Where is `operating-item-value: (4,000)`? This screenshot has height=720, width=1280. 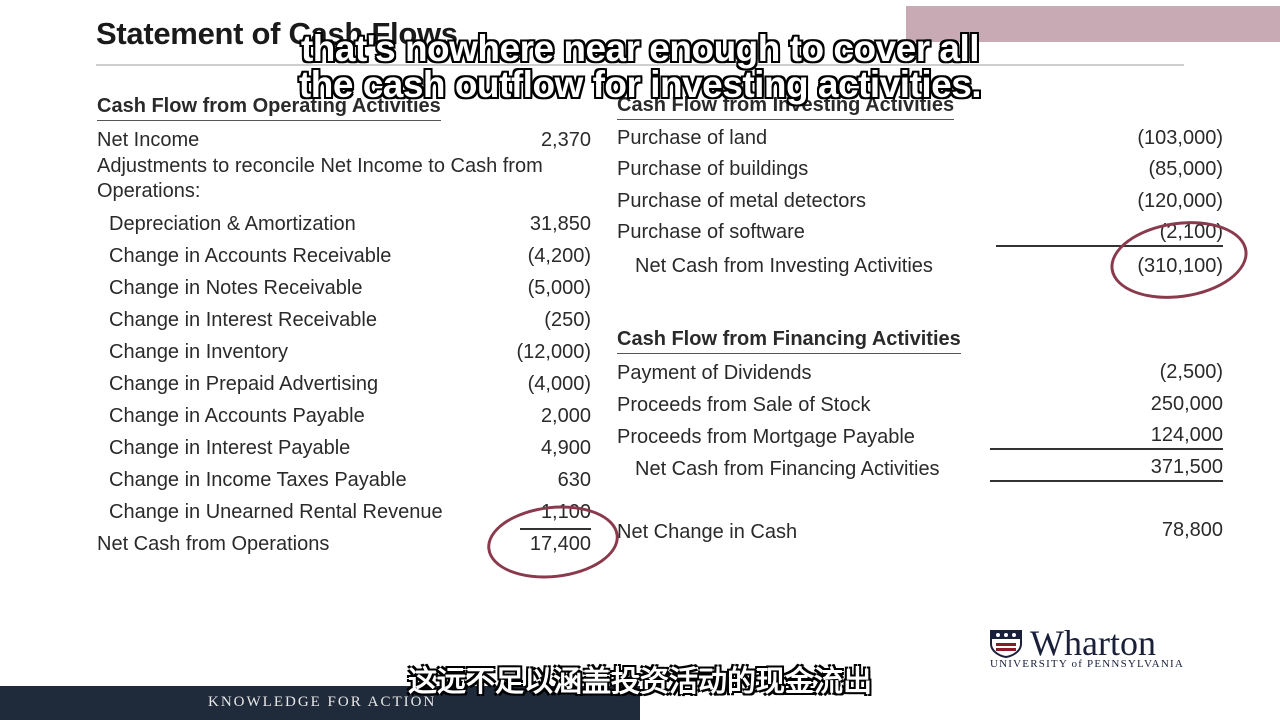
operating-item-value: (4,000) is located at coordinates (559, 384).